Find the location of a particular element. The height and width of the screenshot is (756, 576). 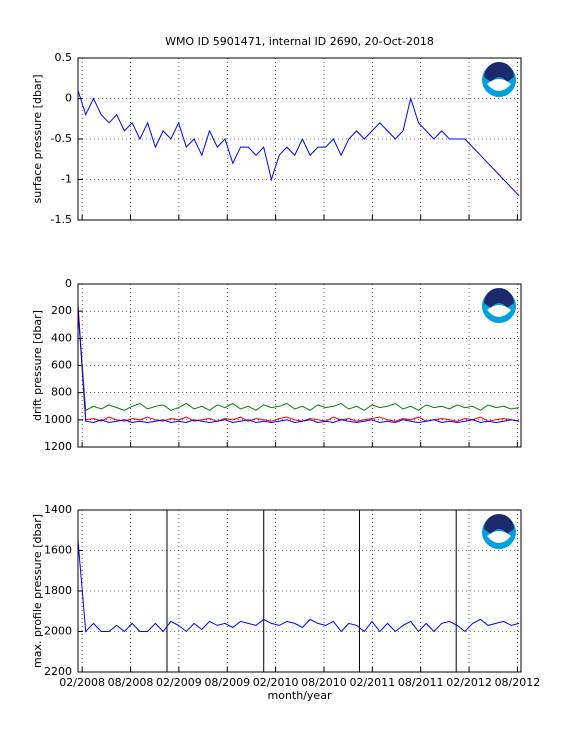

y-axis-label: drift pressure [dbar] is located at coordinates (37, 365).